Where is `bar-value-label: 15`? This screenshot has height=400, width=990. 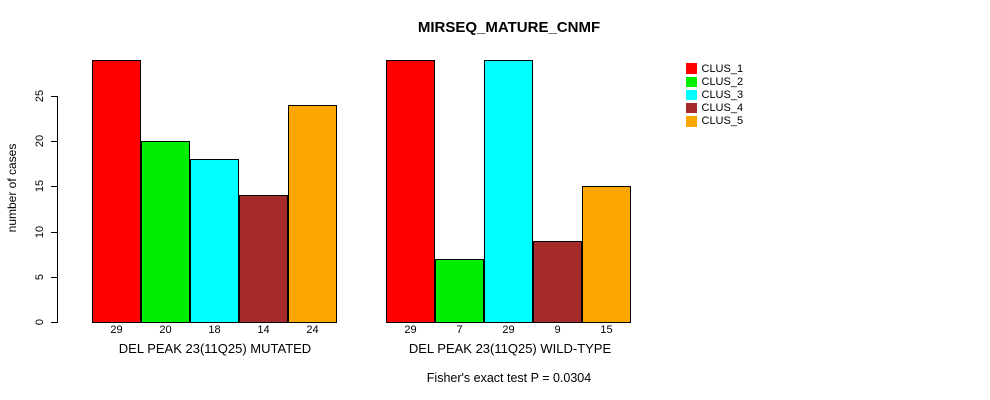 bar-value-label: 15 is located at coordinates (606, 330).